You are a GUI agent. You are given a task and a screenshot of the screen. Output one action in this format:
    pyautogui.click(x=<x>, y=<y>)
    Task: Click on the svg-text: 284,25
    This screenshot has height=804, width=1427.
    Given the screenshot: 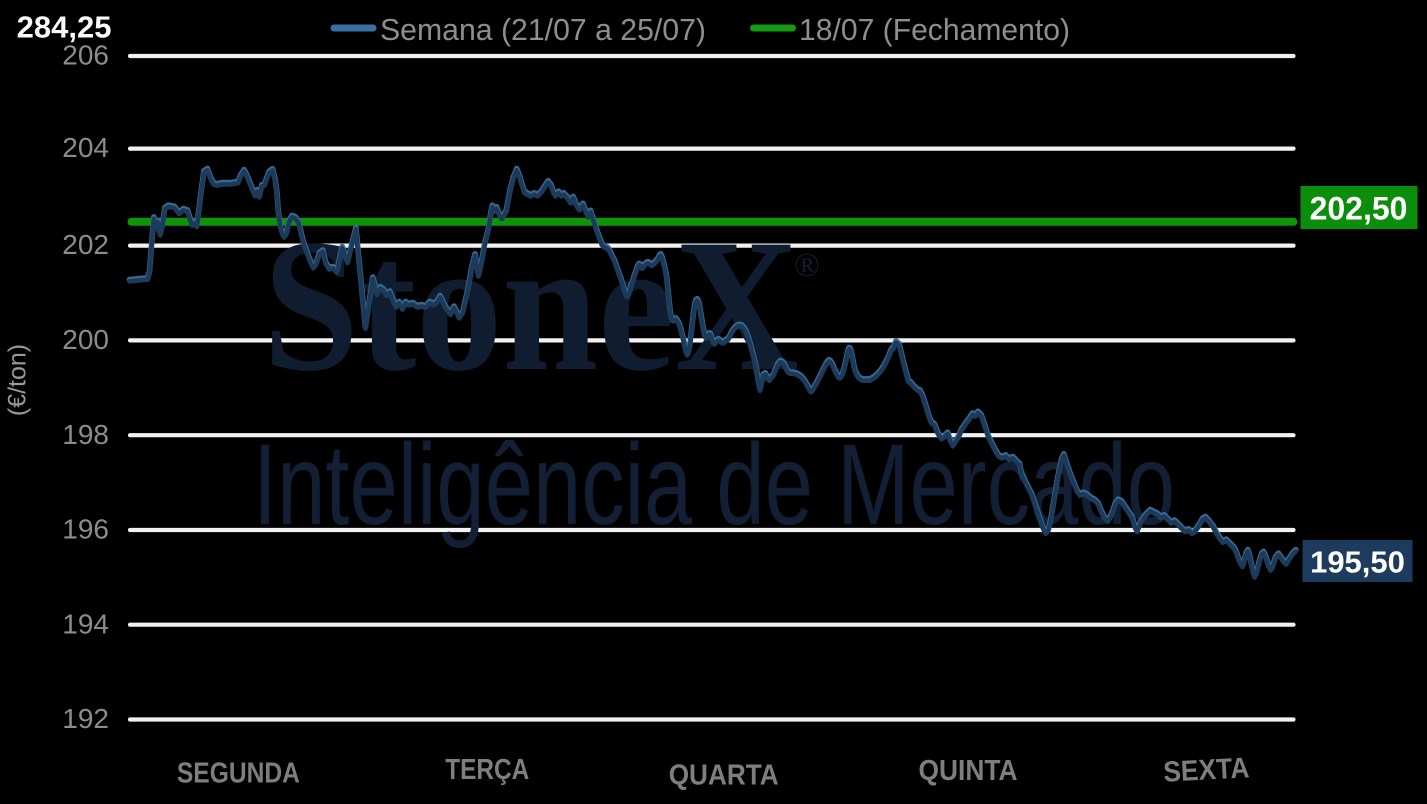 What is the action you would take?
    pyautogui.click(x=64, y=27)
    